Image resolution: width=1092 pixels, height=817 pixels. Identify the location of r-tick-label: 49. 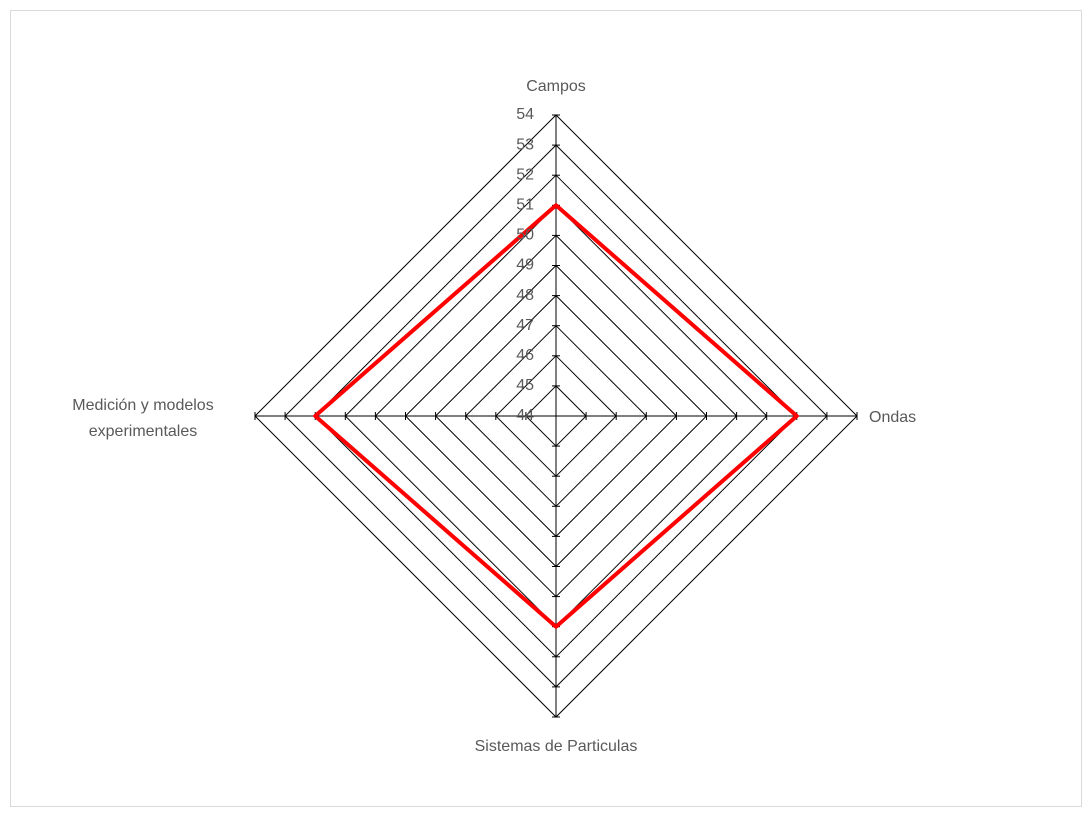
(525, 265).